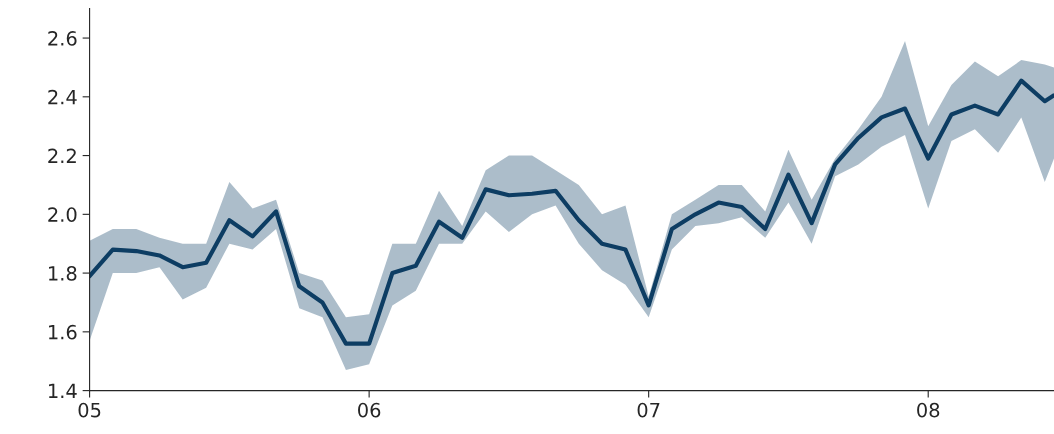  What do you see at coordinates (62, 155) in the screenshot?
I see `y-tick-label: 2.2` at bounding box center [62, 155].